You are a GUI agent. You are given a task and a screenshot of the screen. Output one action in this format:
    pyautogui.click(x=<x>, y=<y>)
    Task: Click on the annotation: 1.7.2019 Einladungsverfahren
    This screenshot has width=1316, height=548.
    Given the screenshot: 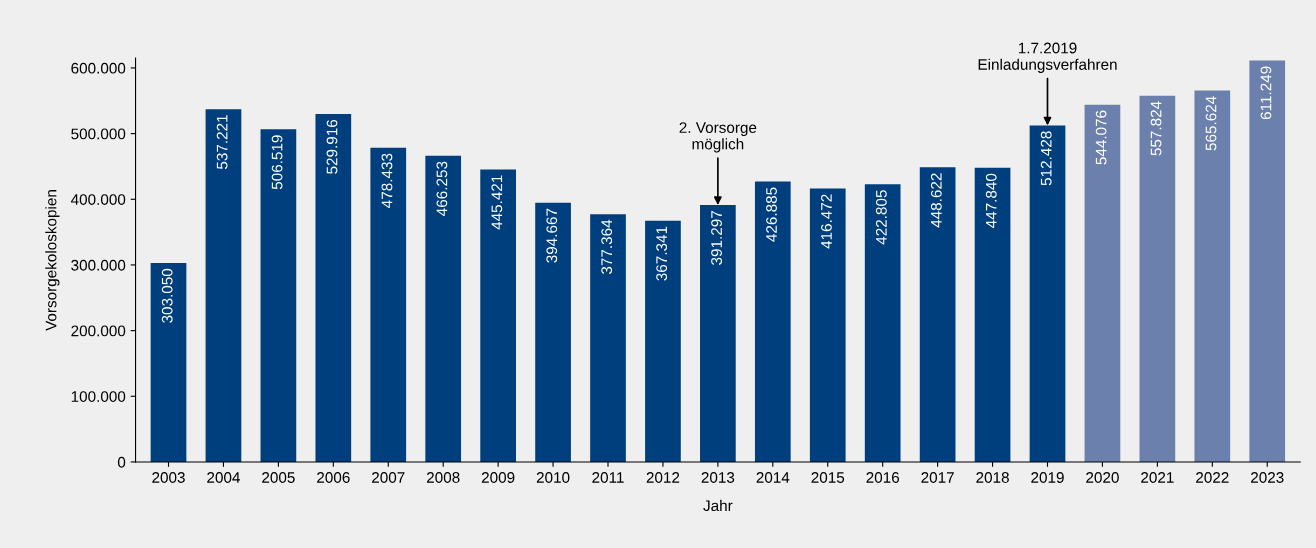 What is the action you would take?
    pyautogui.click(x=1047, y=57)
    